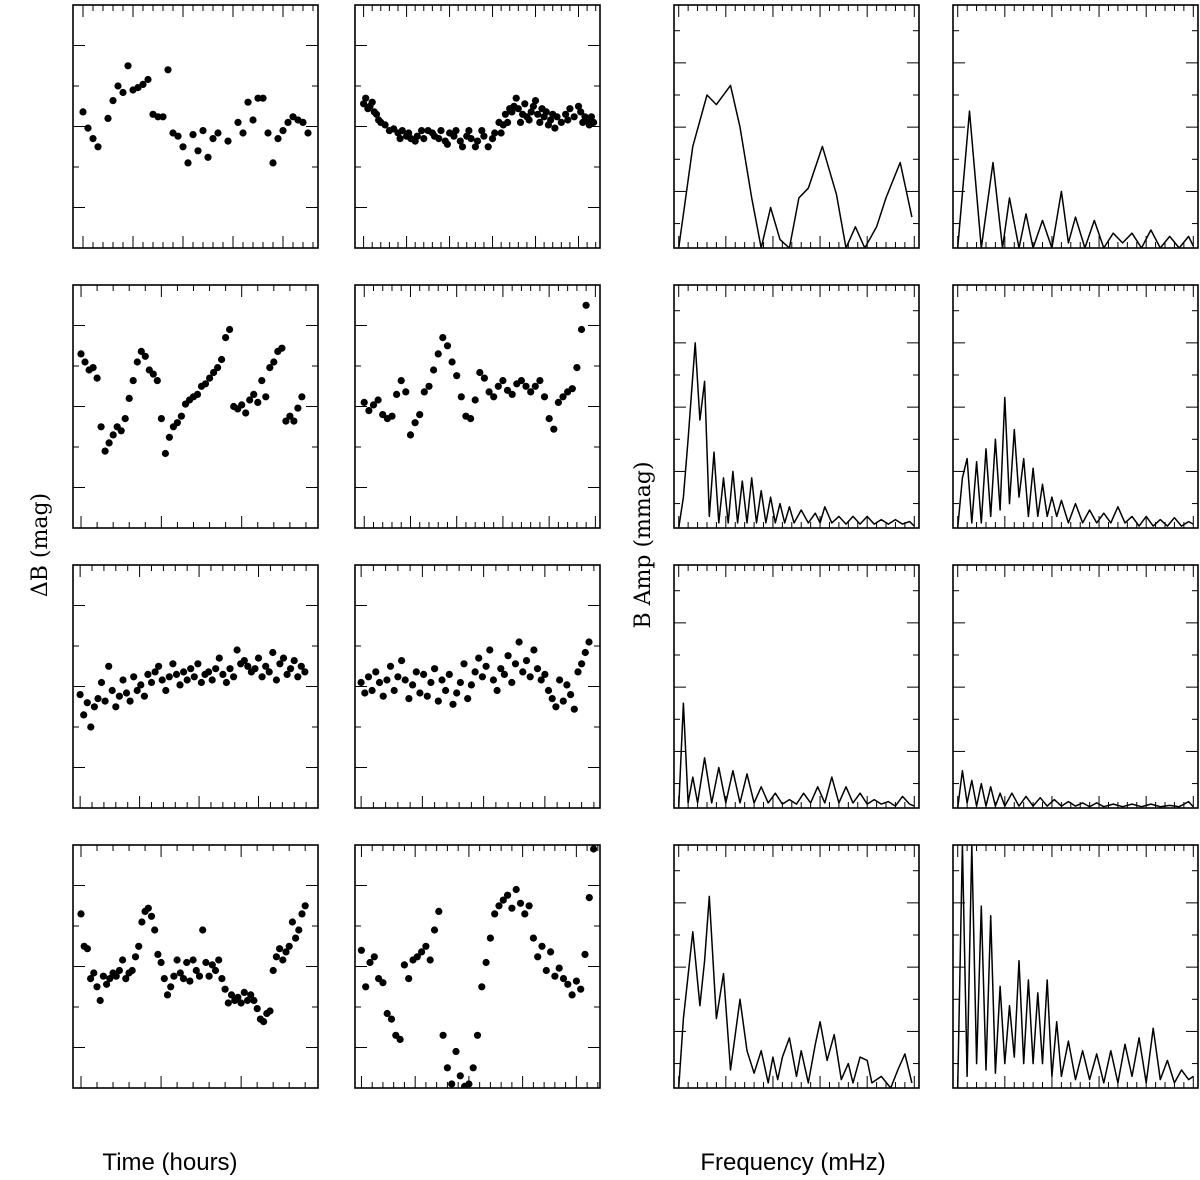  Describe the element at coordinates (192, 688) in the screenshot. I see `panel-8-points` at that location.